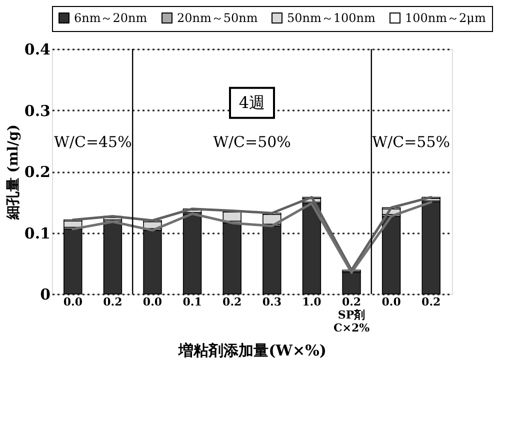 This screenshot has height=434, width=516. I want to click on x-tick-label: 1.0, so click(312, 302).